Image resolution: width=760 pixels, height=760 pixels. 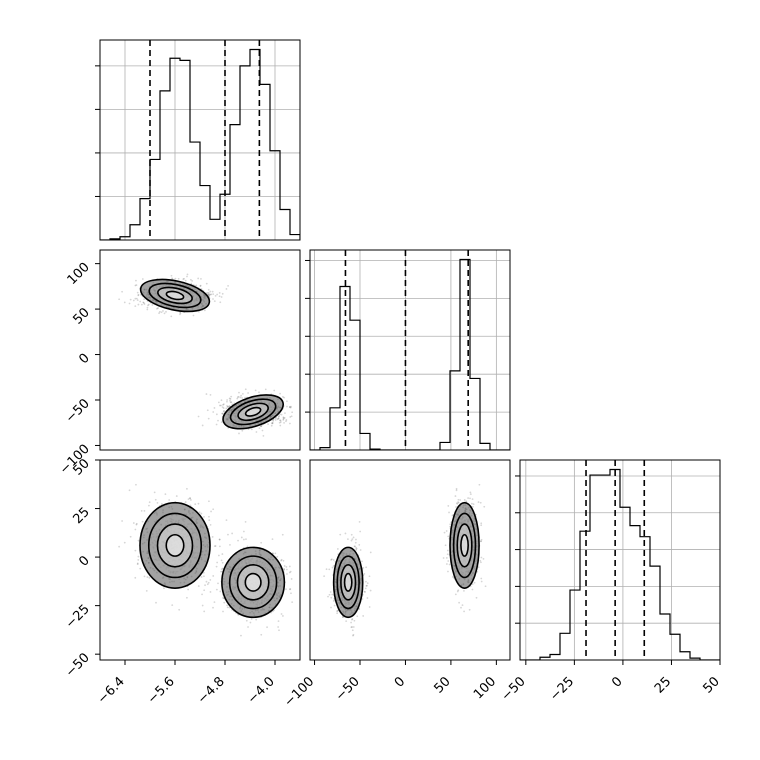 I want to click on y-tick-label: −50, so click(x=78, y=665).